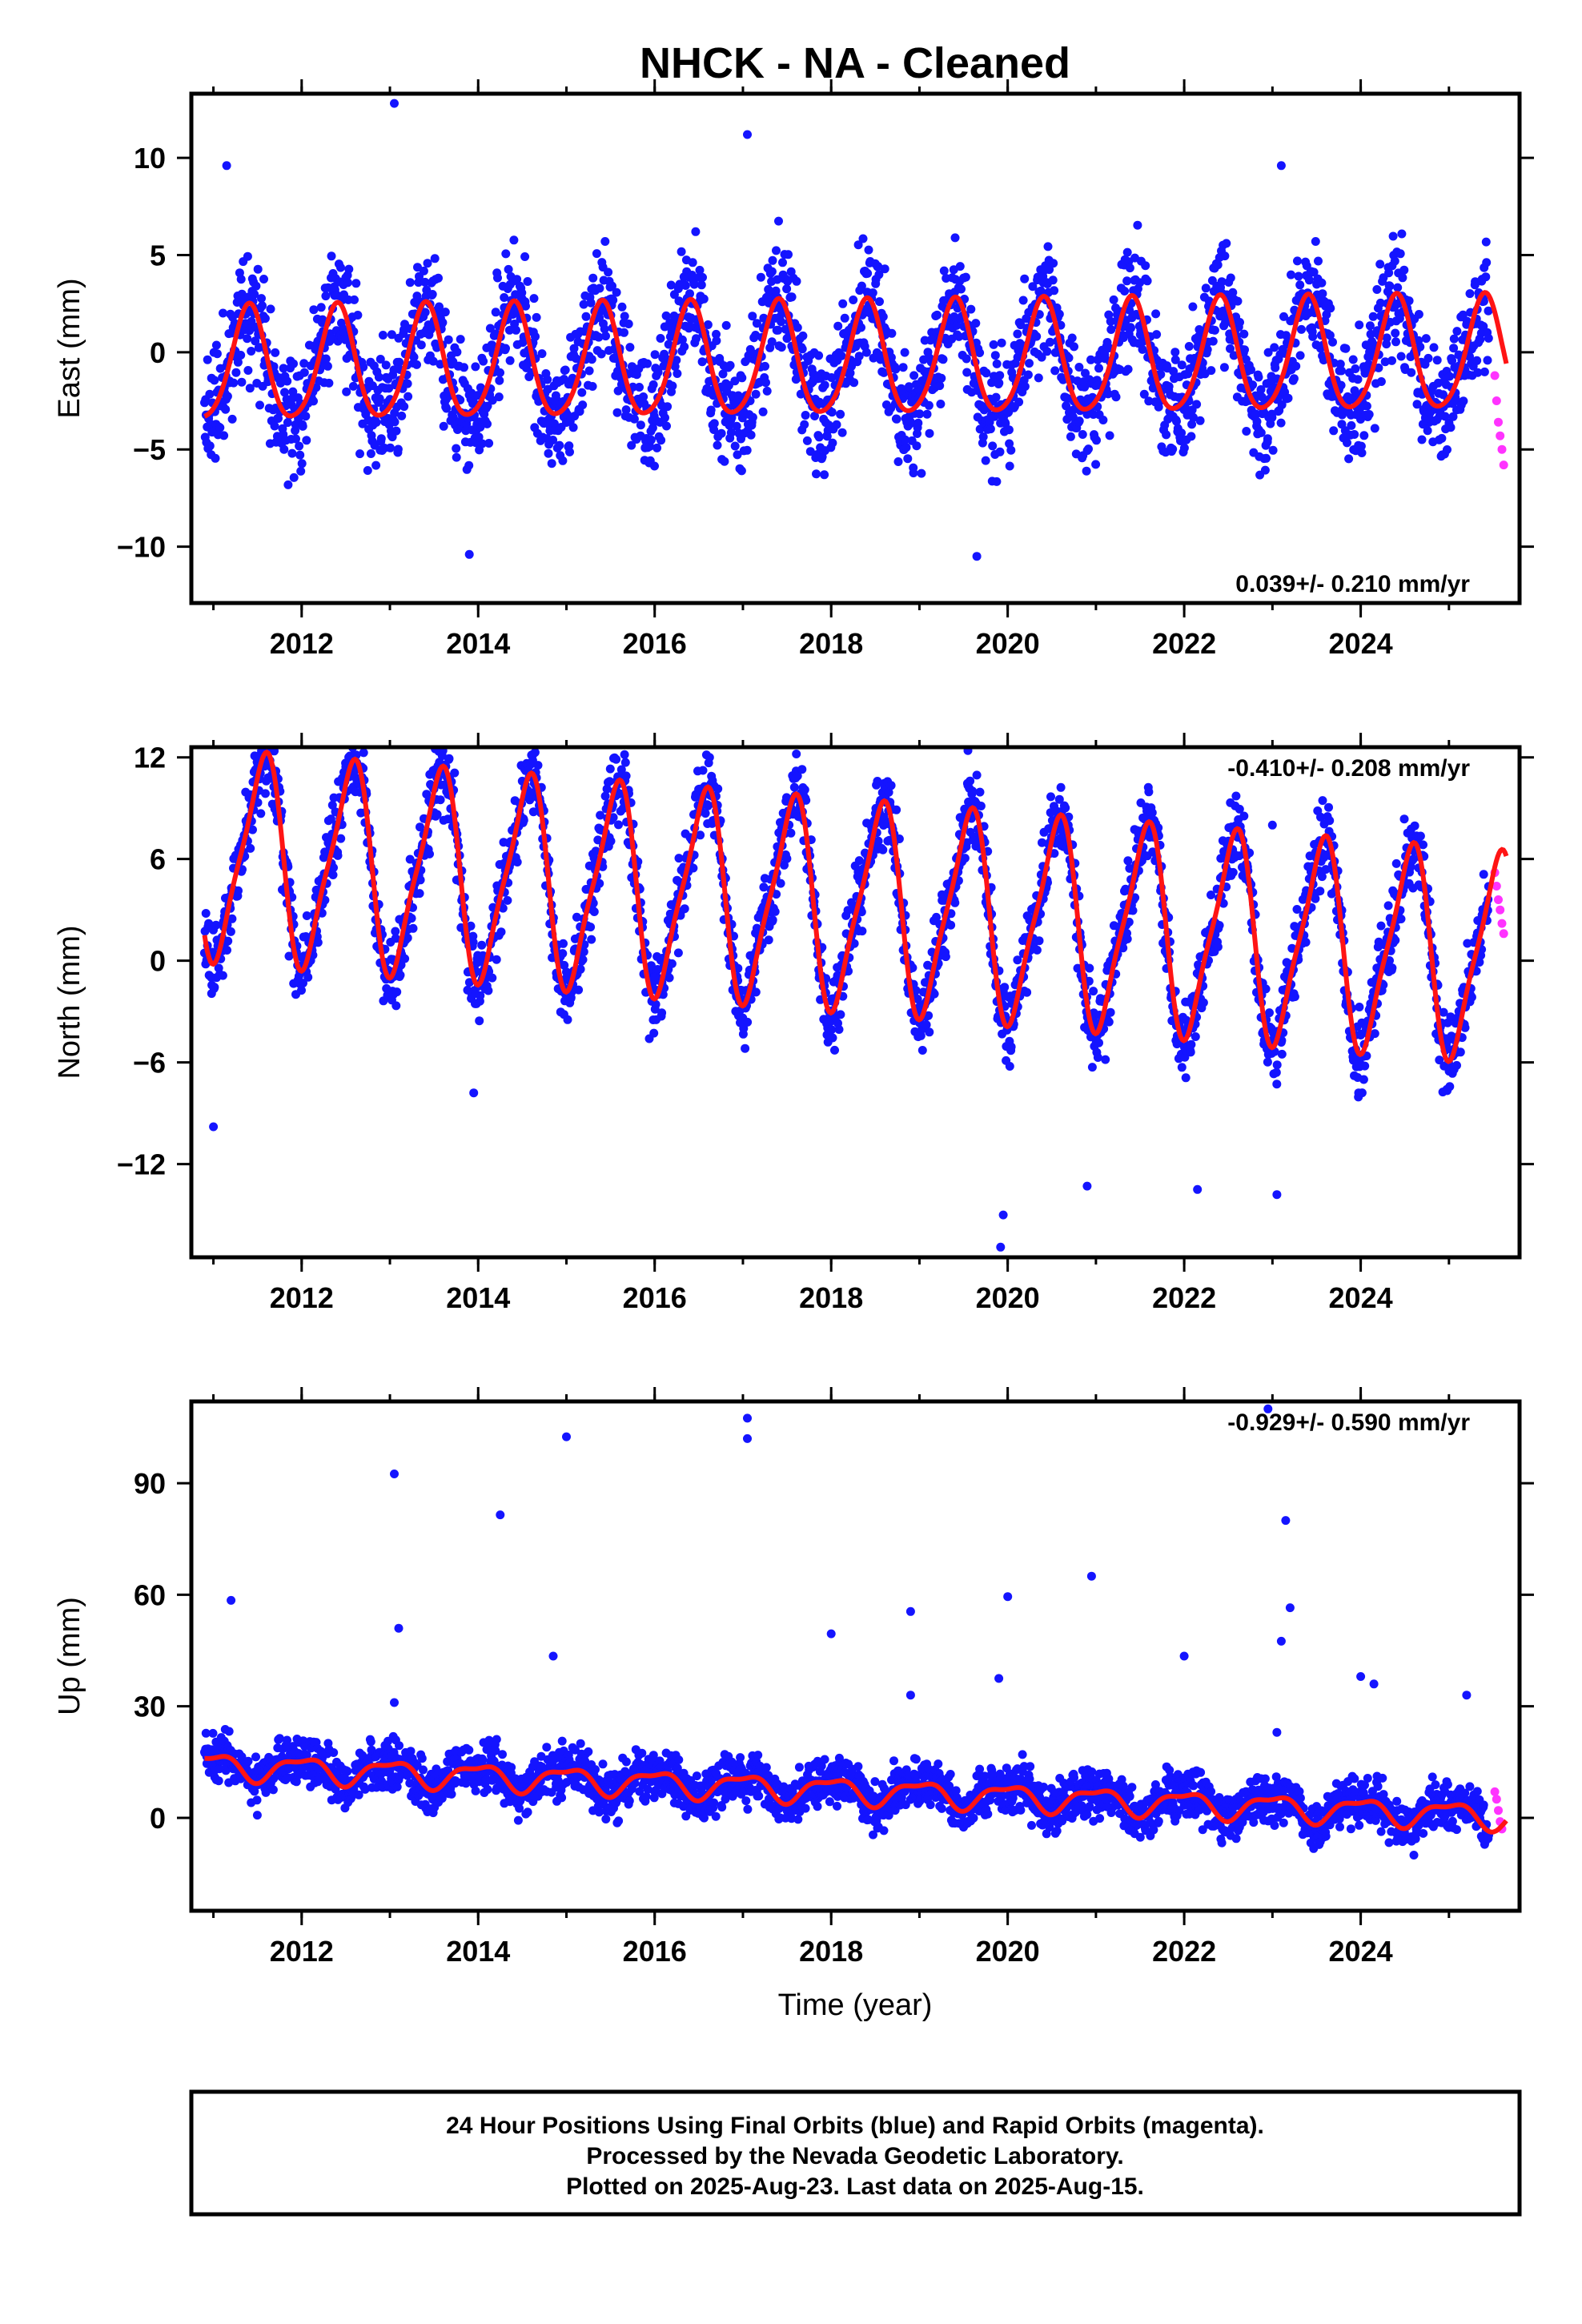 The height and width of the screenshot is (2324, 1582). Describe the element at coordinates (1499, 420) in the screenshot. I see `rapid-orbit-points` at that location.